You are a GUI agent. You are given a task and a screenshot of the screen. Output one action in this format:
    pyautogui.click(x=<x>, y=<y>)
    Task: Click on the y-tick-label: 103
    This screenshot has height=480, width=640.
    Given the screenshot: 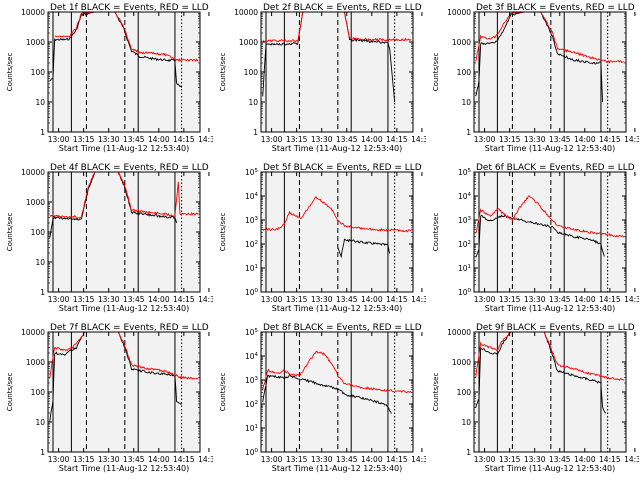 What is the action you would take?
    pyautogui.click(x=252, y=220)
    